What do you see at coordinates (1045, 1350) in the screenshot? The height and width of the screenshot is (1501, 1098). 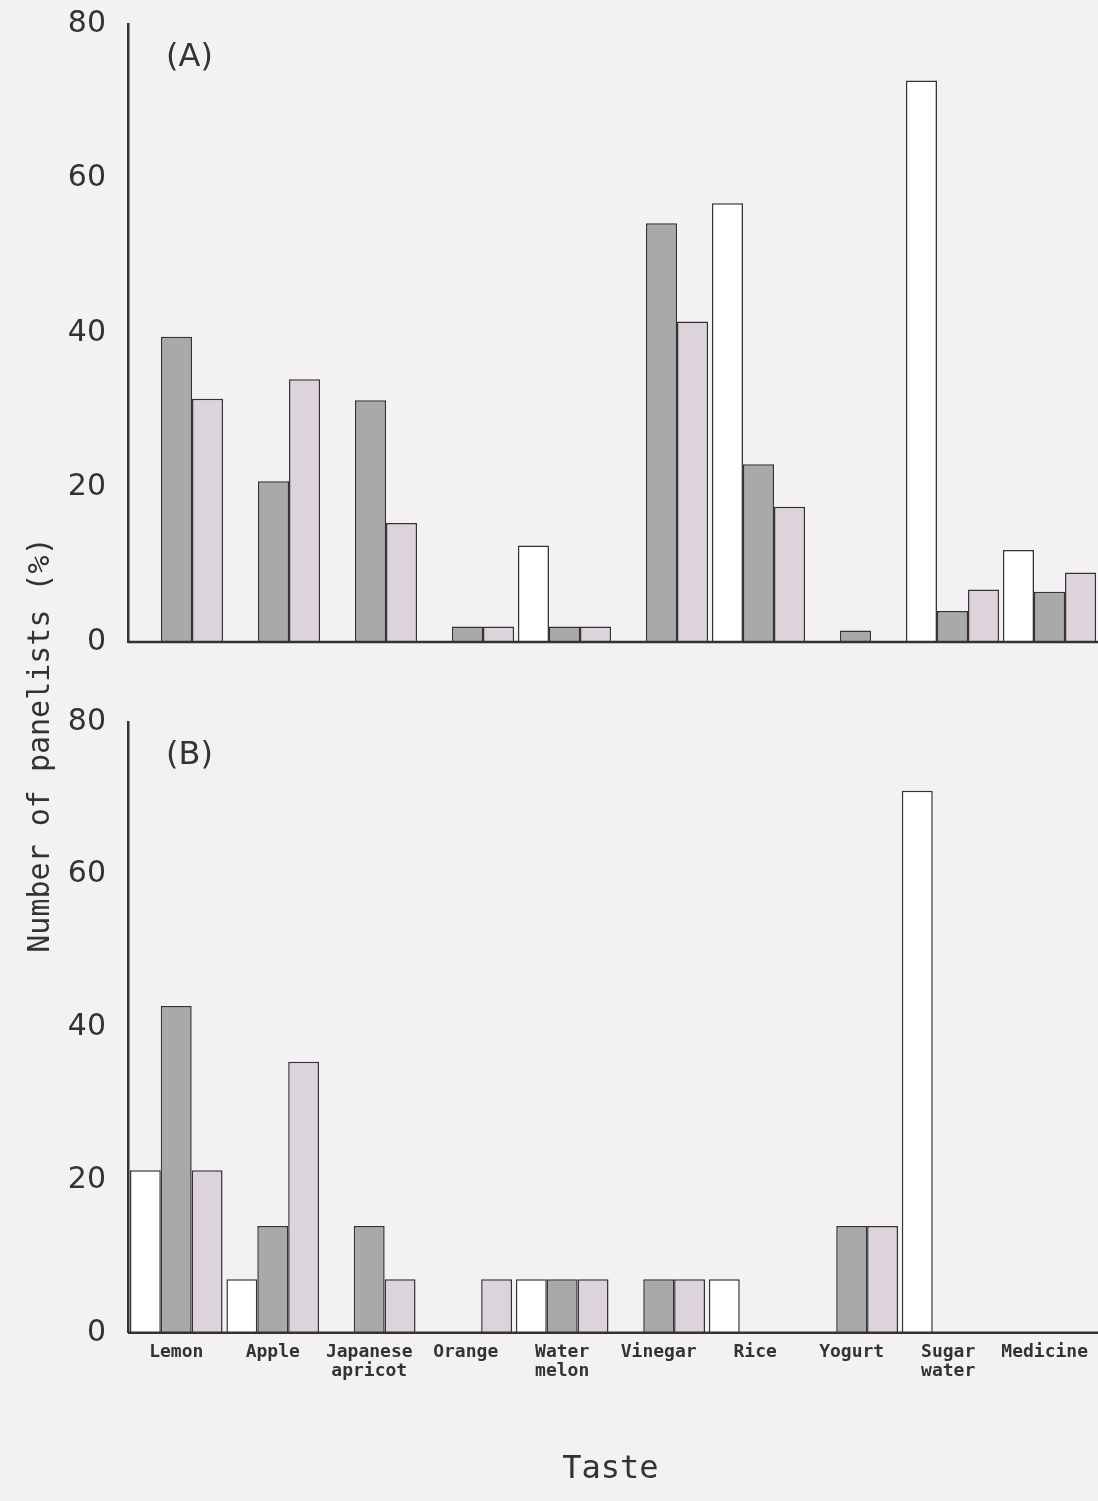 I see `x-tick-label: Medicine` at bounding box center [1045, 1350].